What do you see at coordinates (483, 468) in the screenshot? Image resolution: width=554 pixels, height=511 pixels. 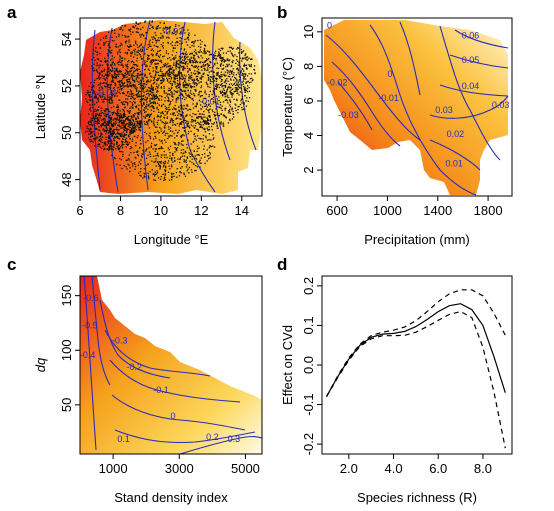 I see `panel-d-xtick-label-3: 8.0` at bounding box center [483, 468].